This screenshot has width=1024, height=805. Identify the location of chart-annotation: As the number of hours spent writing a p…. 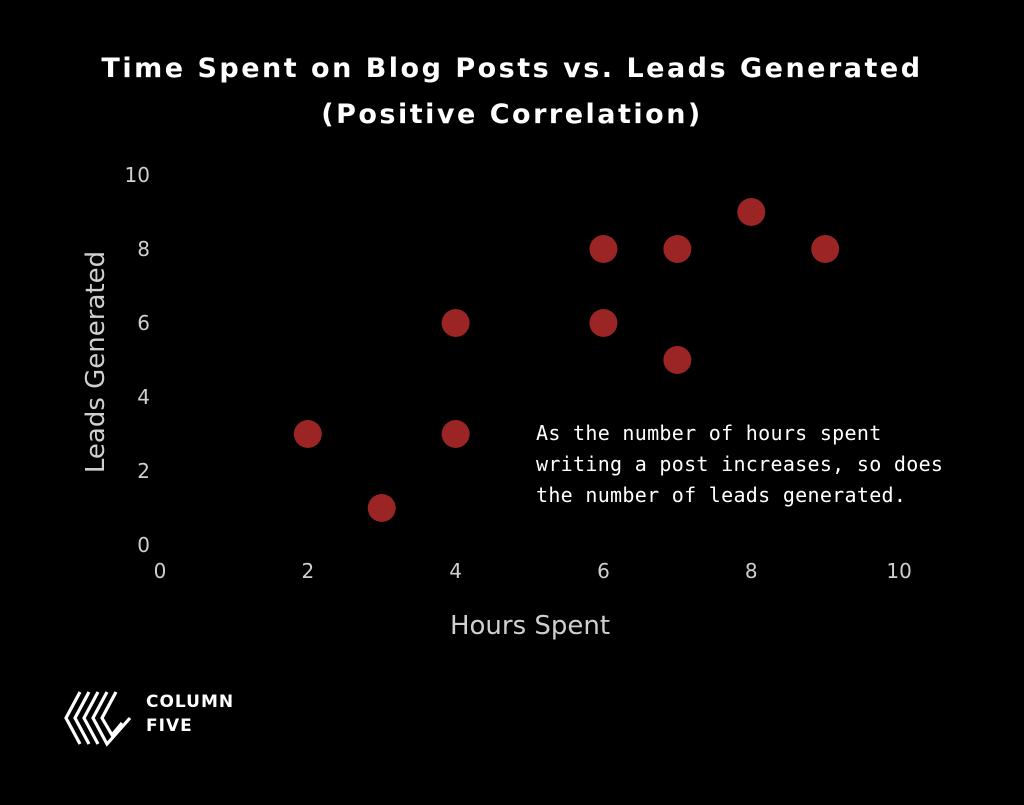
(766, 464).